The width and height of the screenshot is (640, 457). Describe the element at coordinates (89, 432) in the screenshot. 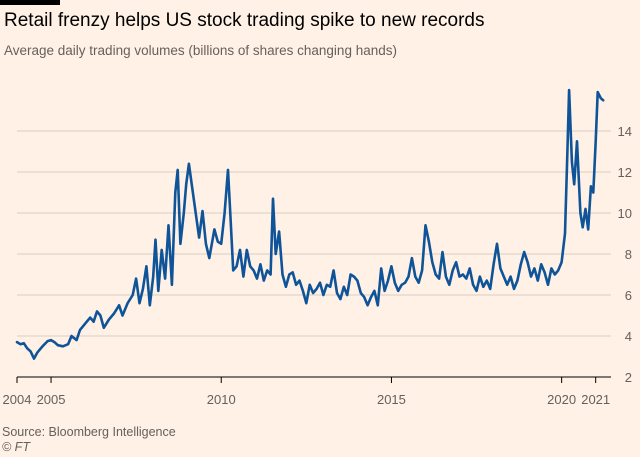

I see `source-note: Source: Bloomberg Intelligence` at that location.